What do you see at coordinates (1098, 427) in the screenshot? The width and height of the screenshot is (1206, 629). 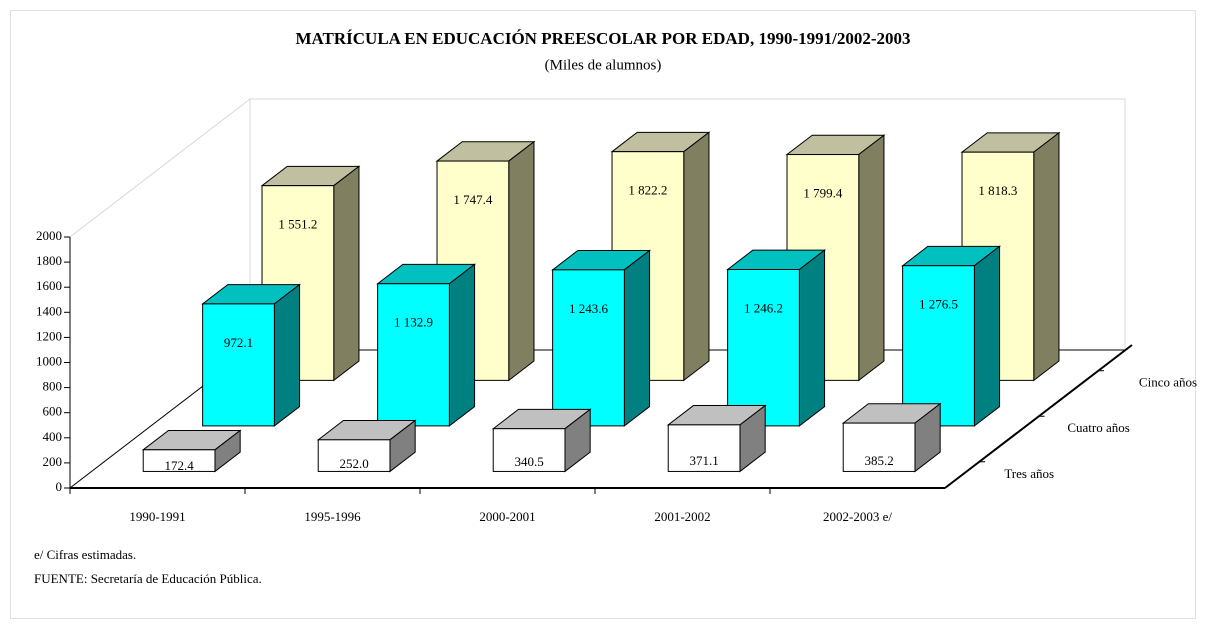 I see `legend-label: Cuatro años` at bounding box center [1098, 427].